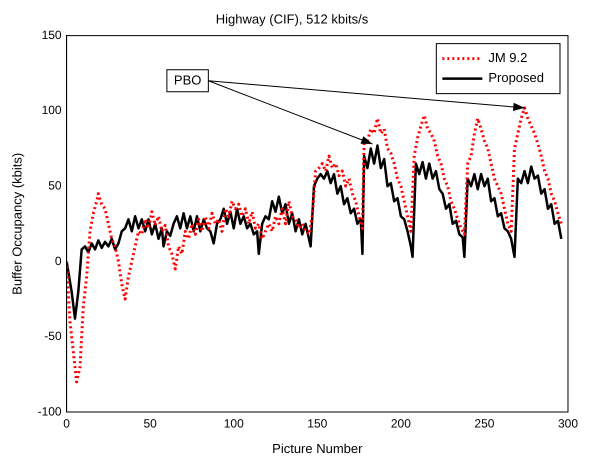 The image size is (596, 465). Describe the element at coordinates (16, 223) in the screenshot. I see `y-axis-title: Buffer Occupancy (kbits)` at that location.